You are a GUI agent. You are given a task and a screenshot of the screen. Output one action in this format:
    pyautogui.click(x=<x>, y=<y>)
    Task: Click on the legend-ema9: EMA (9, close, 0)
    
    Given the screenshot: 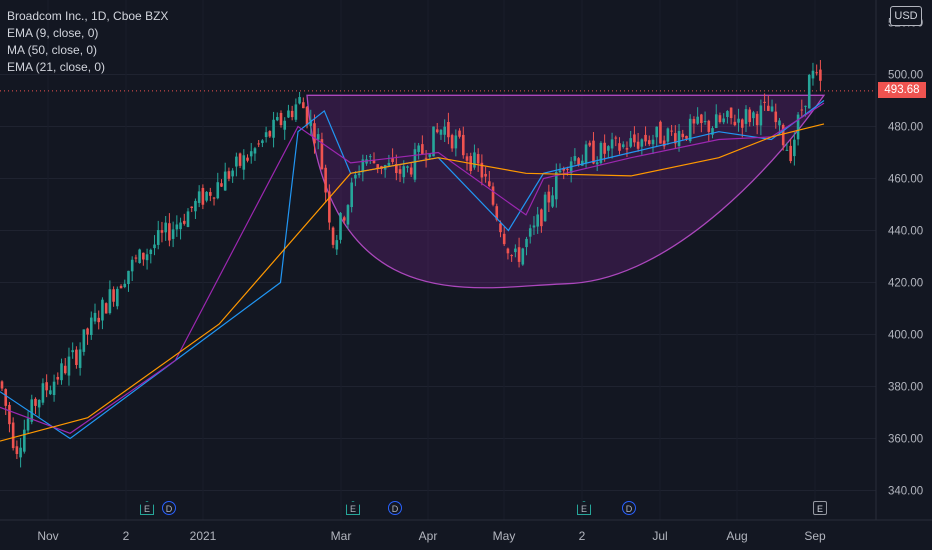 What is the action you would take?
    pyautogui.click(x=53, y=33)
    